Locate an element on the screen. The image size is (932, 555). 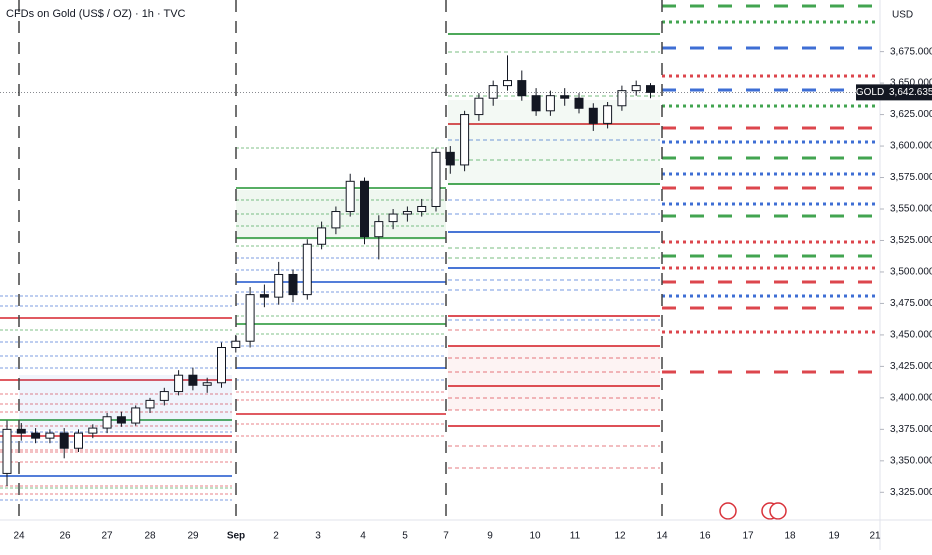
x-tick-label: 26 is located at coordinates (65, 536).